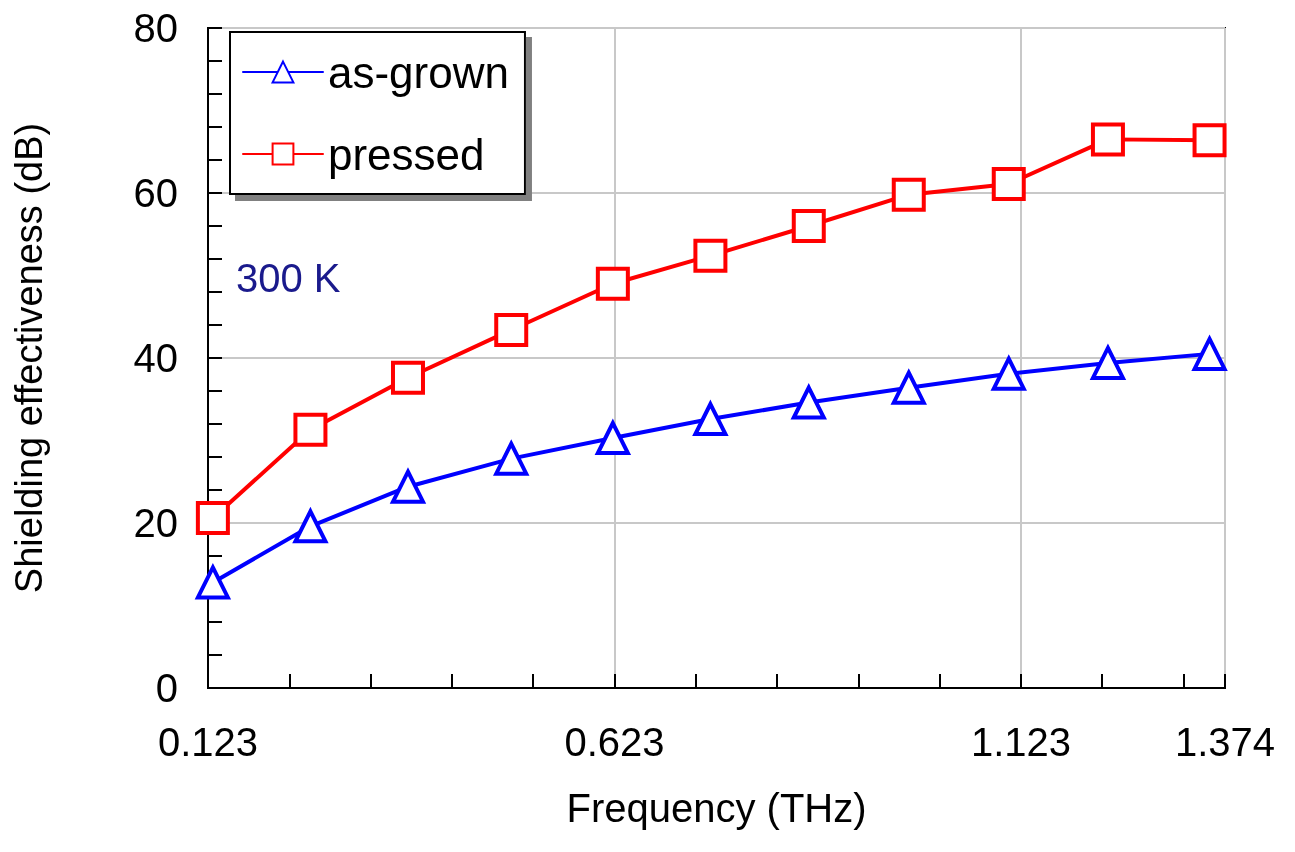 This screenshot has height=852, width=1295. I want to click on x-tick-label: 1.374, so click(1225, 742).